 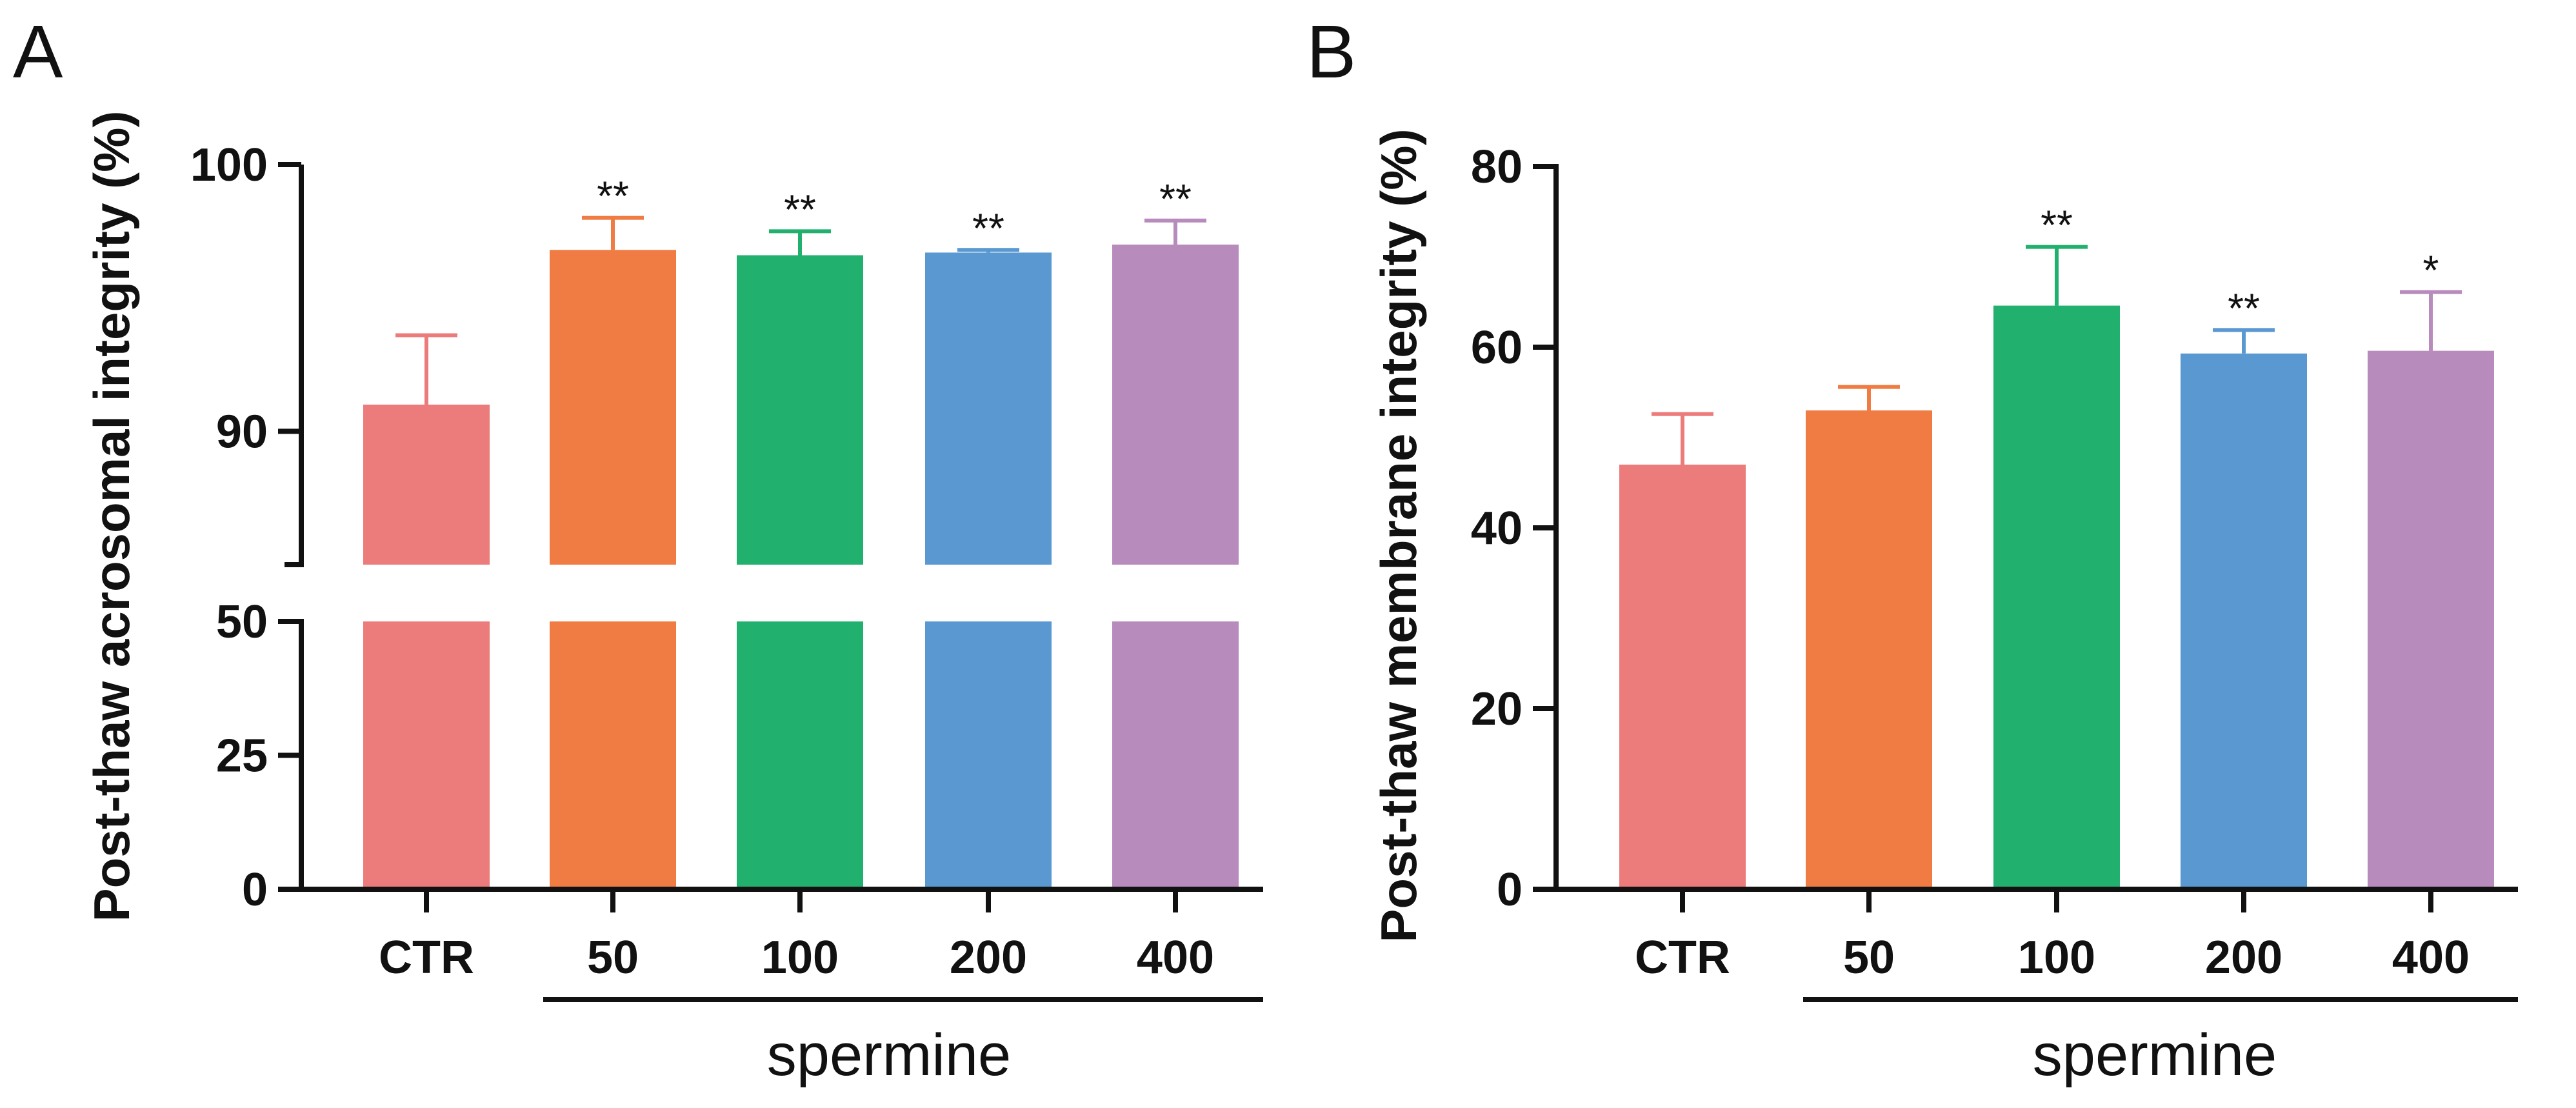 I want to click on panel-a-category-label: 200, so click(x=988, y=957).